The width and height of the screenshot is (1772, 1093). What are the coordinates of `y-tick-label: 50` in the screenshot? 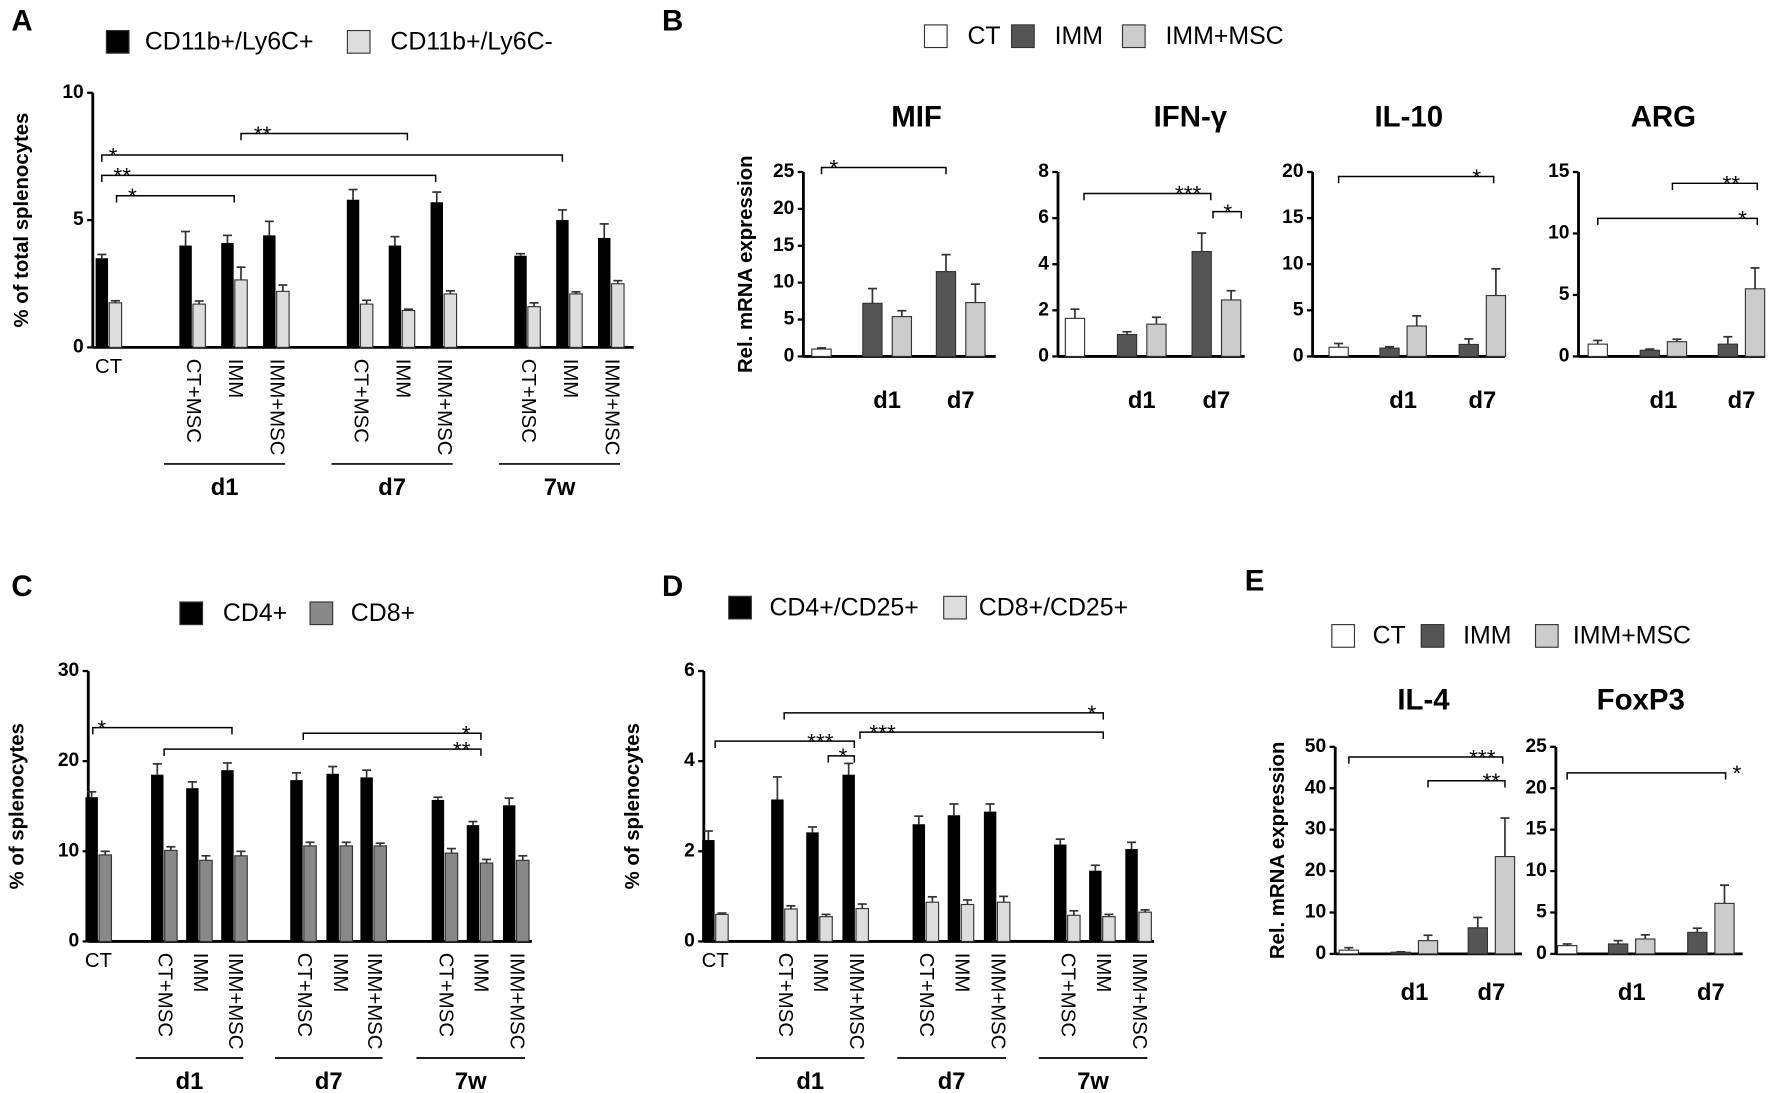 It's located at (1315, 746).